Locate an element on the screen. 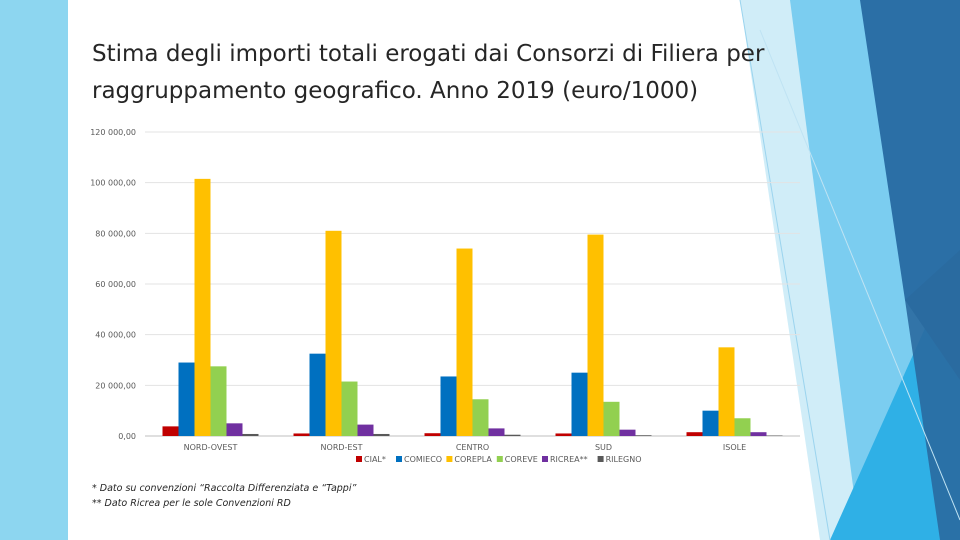 This screenshot has height=540, width=960. legend-label: COMIECO is located at coordinates (423, 459).